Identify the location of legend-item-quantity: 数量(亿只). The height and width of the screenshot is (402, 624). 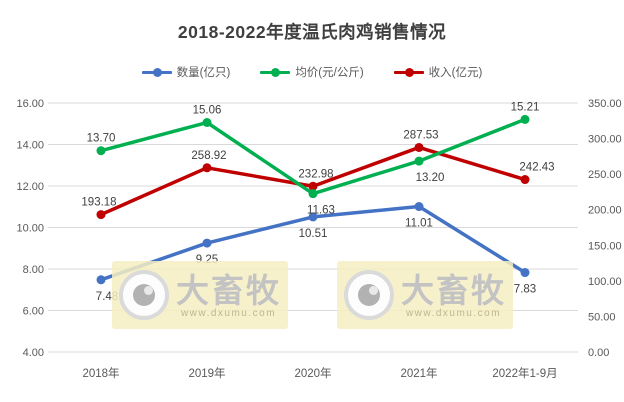
(186, 72).